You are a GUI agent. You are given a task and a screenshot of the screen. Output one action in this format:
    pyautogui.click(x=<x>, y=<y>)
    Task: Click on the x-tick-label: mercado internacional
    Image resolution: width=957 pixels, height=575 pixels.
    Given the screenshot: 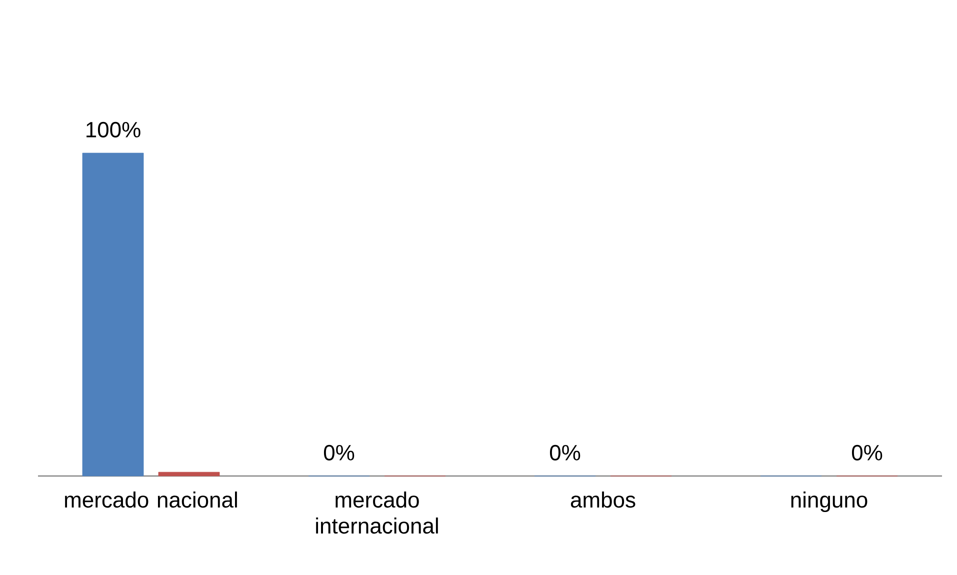 What is the action you would take?
    pyautogui.click(x=377, y=513)
    